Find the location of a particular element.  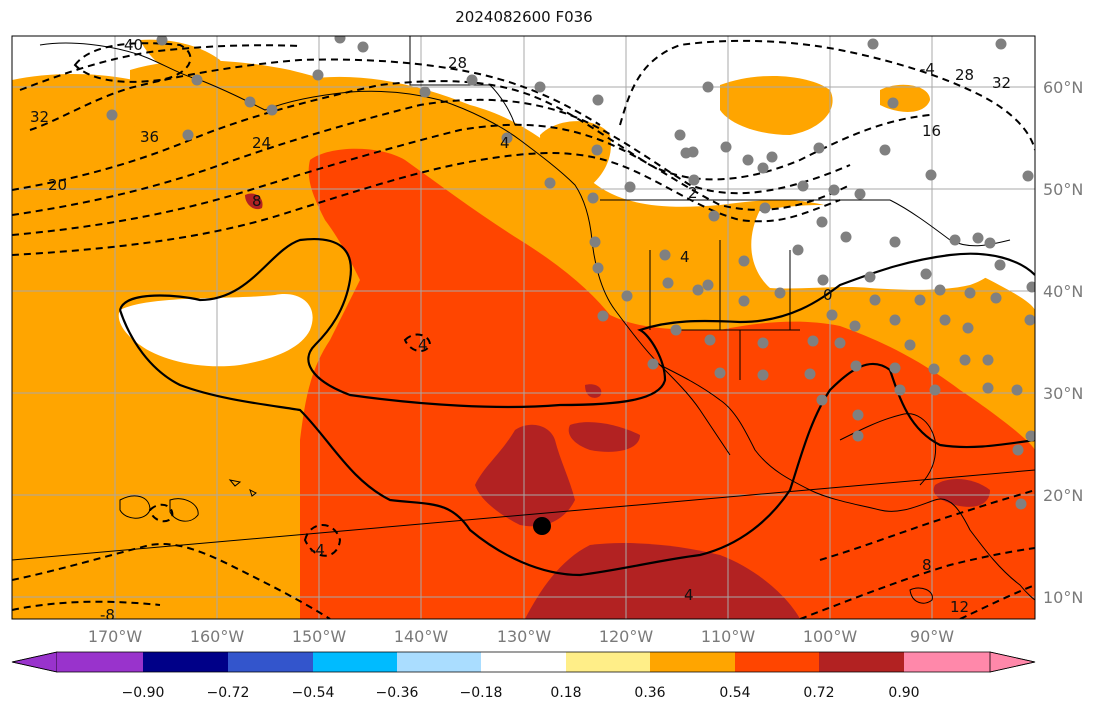

latitude-labels: 60°N 50°N 40°N 30°N 20°N 10°N is located at coordinates (1063, 342).